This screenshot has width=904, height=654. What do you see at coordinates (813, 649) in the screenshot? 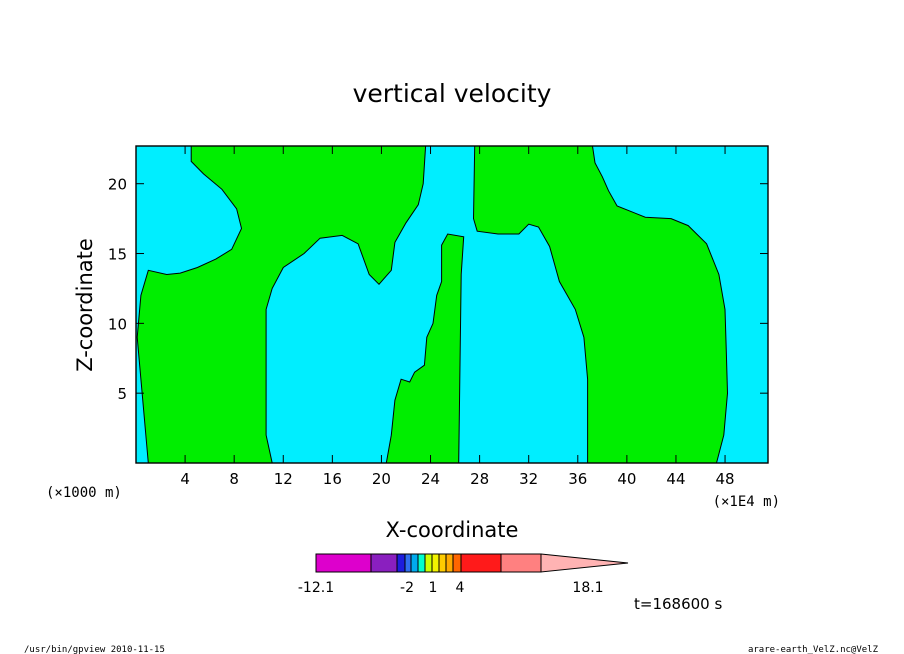
I see `footer-right: arare-earth_VelZ.nc@VelZ` at bounding box center [813, 649].